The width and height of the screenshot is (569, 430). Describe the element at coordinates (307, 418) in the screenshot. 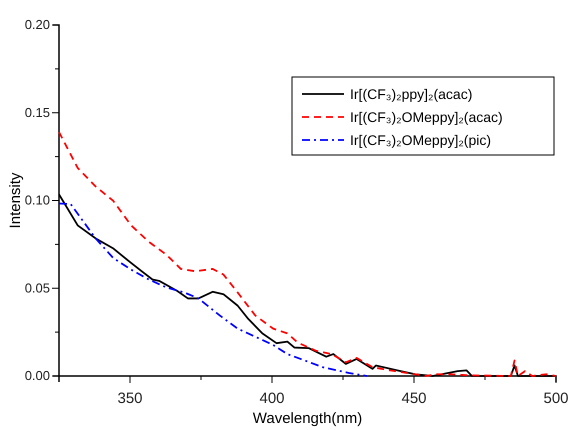

I see `x-axis-title: Wavelength(nm)` at that location.